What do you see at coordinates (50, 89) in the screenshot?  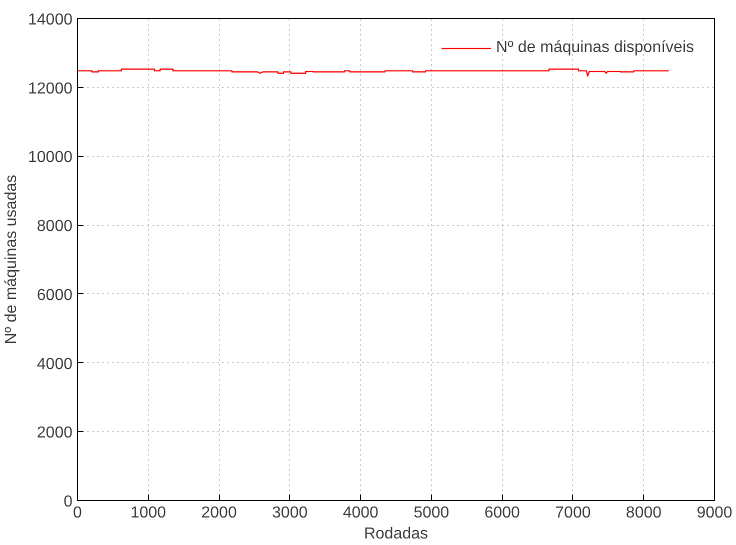 I see `y-tick-label: 12000` at bounding box center [50, 89].